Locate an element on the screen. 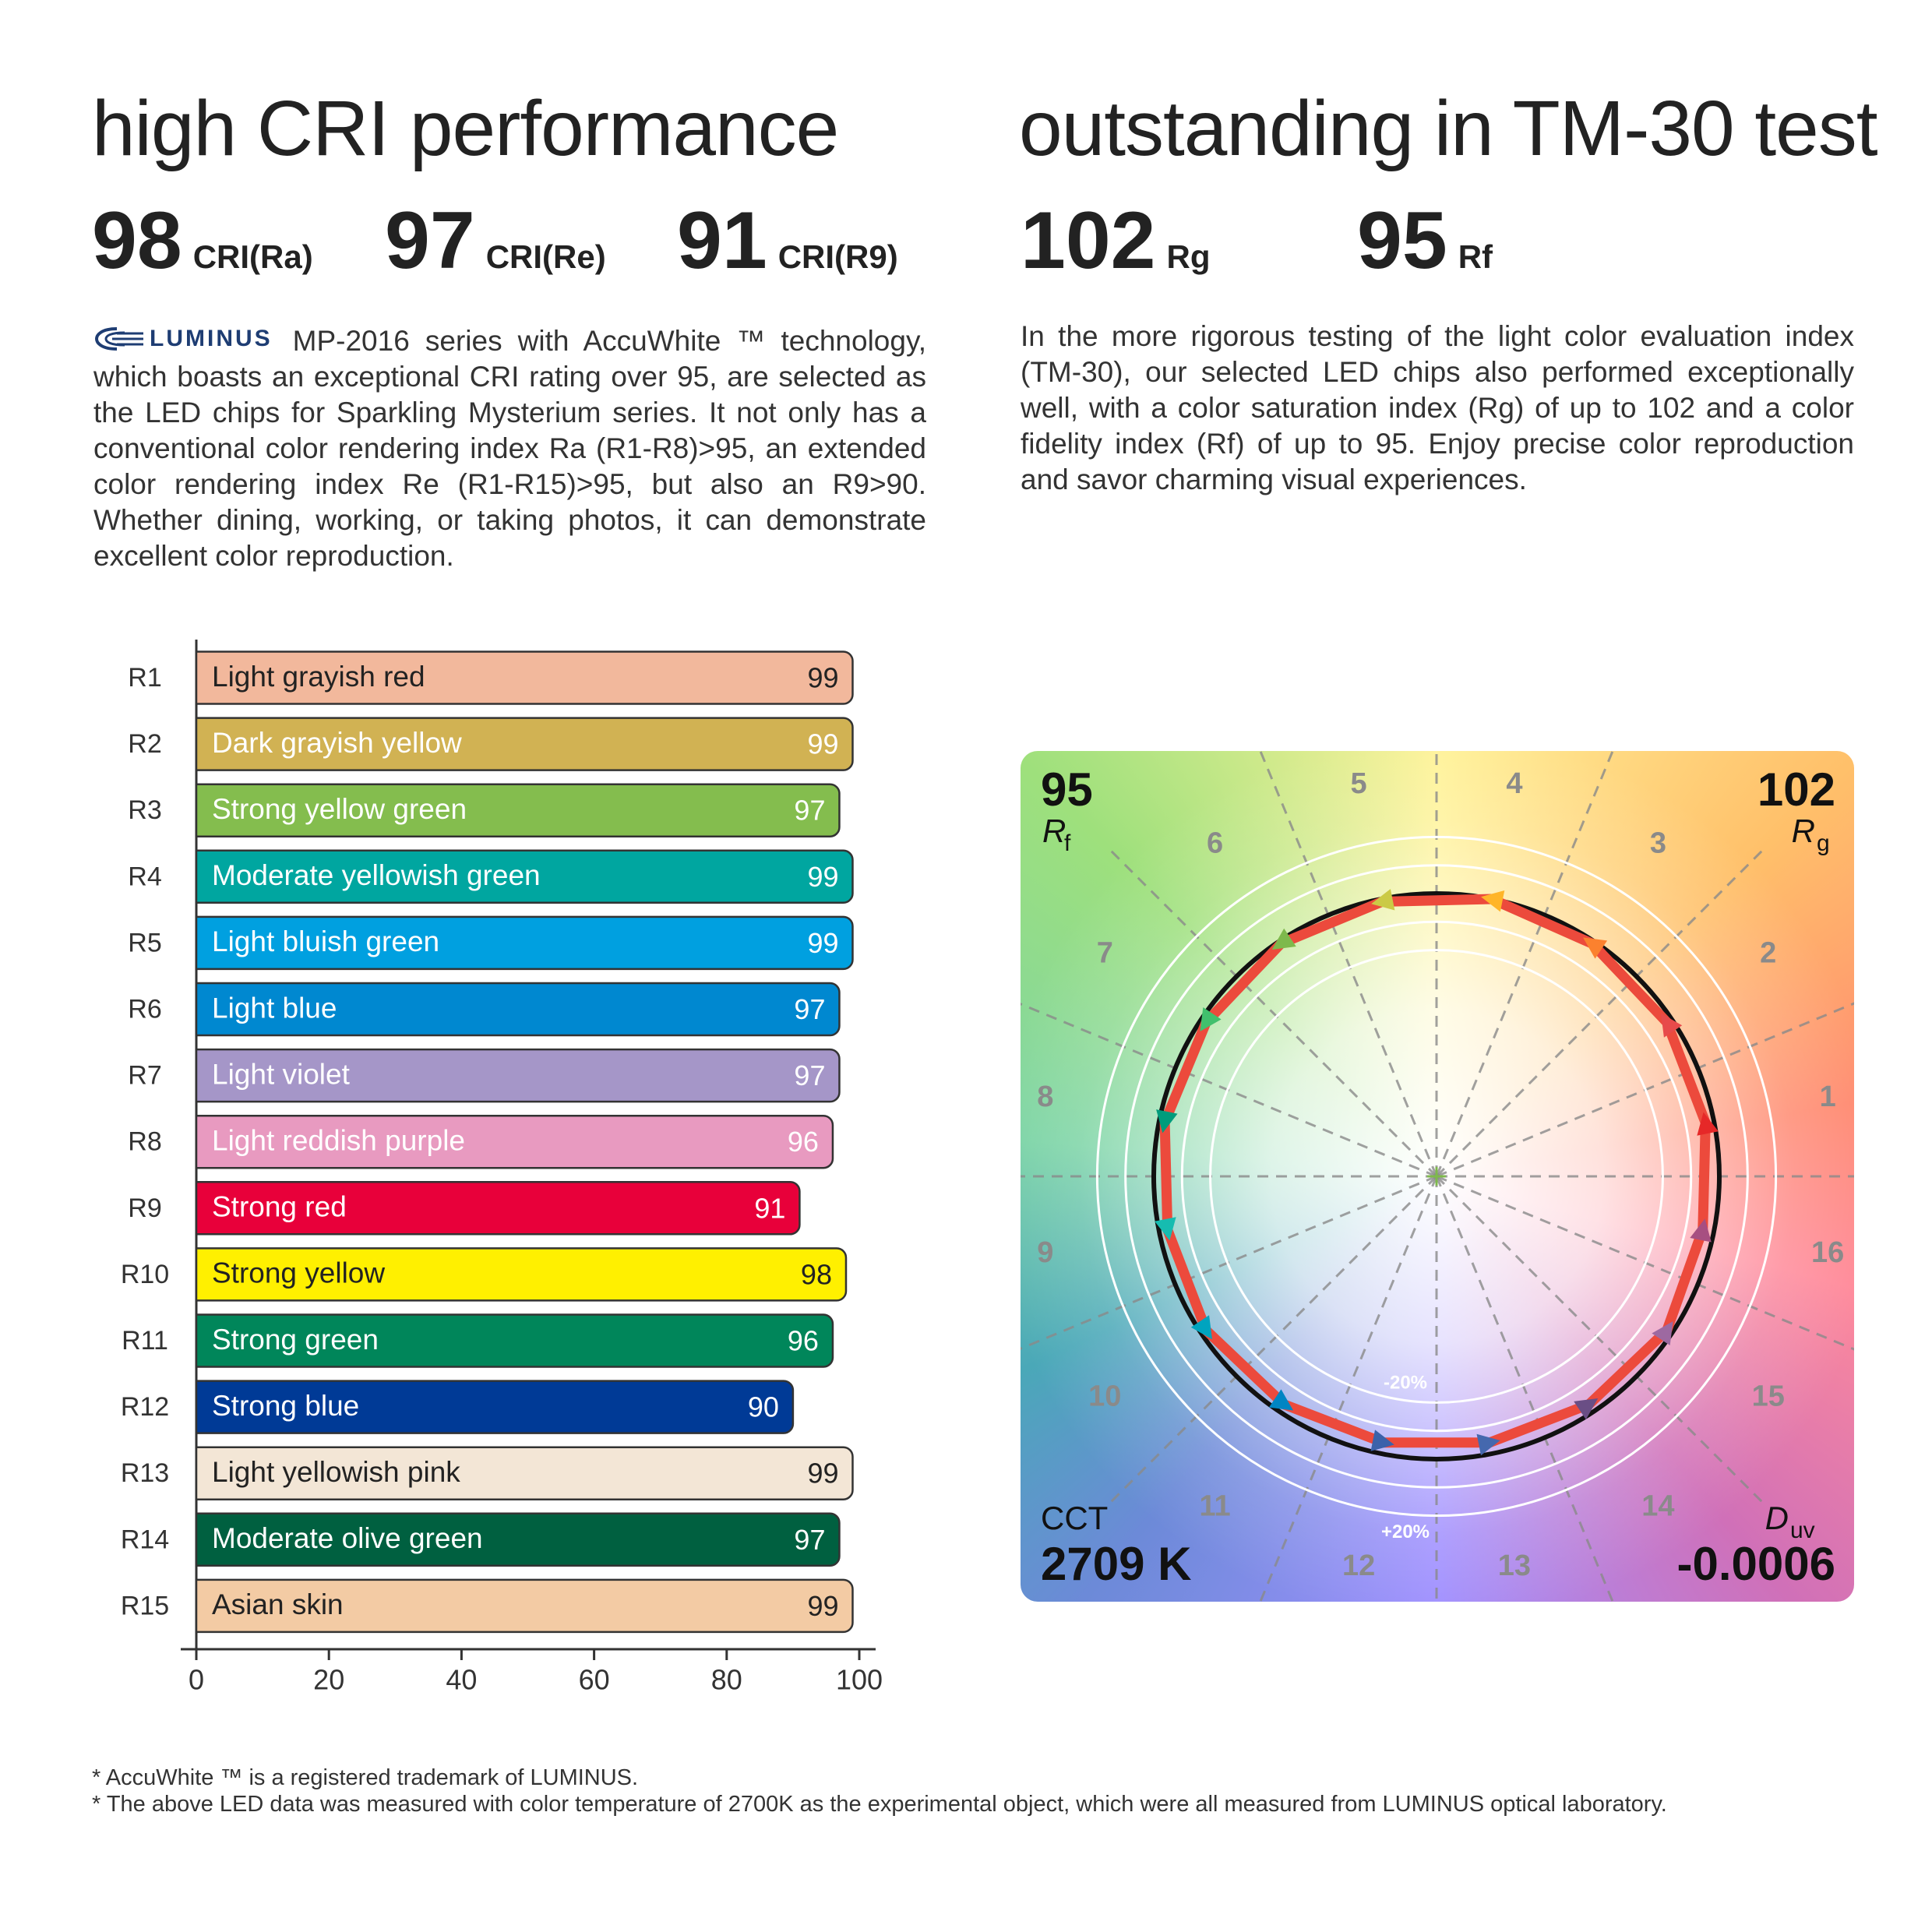 This screenshot has width=1932, height=1932. category-label: R15 is located at coordinates (145, 1606).